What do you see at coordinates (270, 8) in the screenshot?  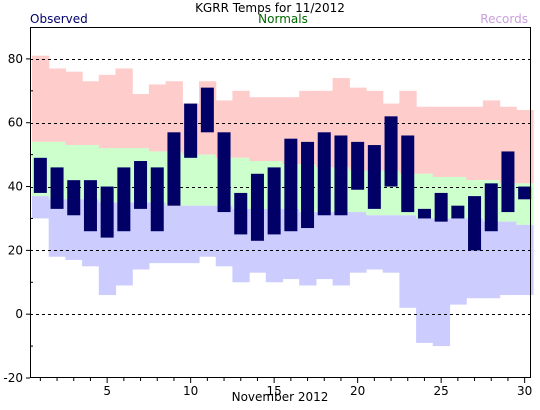 I see `chart-title: KGRR Temps for 11/2012` at bounding box center [270, 8].